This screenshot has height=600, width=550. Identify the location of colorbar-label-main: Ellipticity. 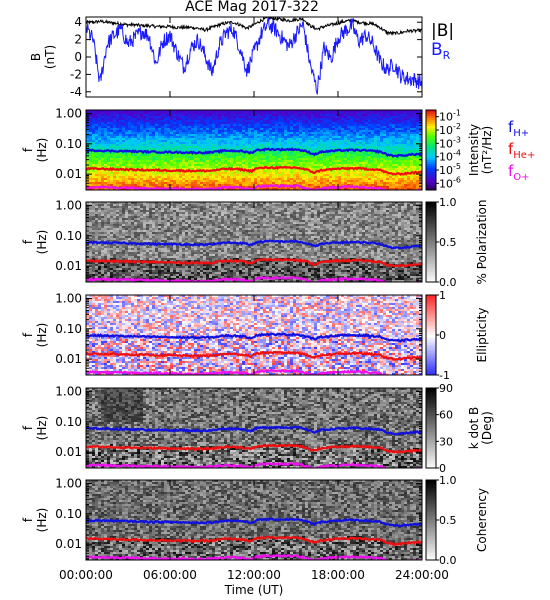
(482, 335).